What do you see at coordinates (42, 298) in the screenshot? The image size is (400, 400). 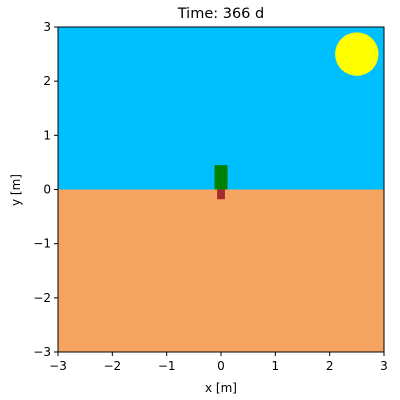 I see `y-tick-label: −2` at bounding box center [42, 298].